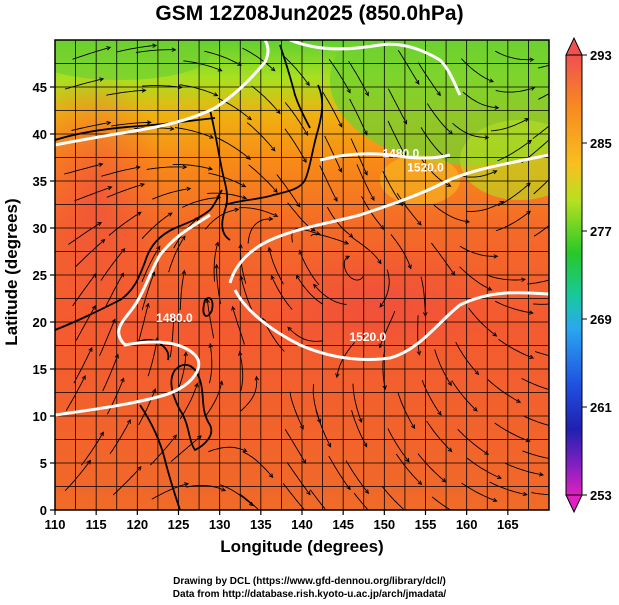 The image size is (619, 605). I want to click on x-tick-label: 115, so click(96, 524).